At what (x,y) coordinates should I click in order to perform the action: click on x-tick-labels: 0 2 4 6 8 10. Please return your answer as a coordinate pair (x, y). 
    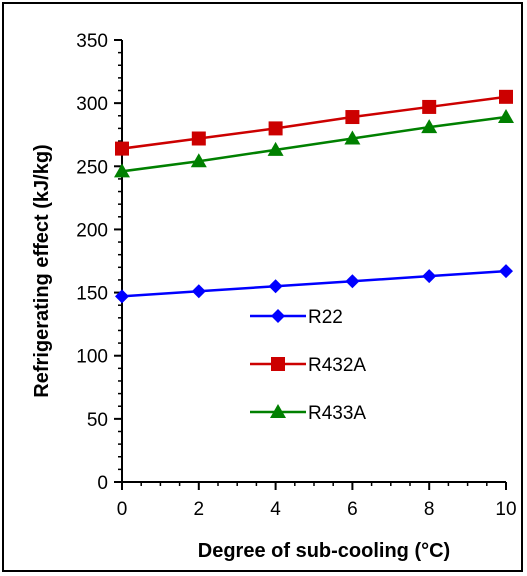
    Looking at the image, I should click on (317, 509).